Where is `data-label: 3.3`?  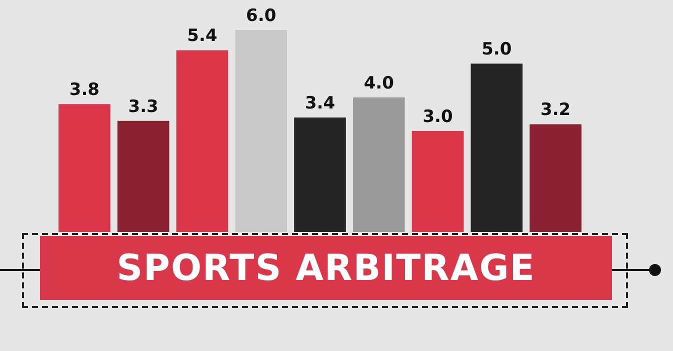
data-label: 3.3 is located at coordinates (143, 106).